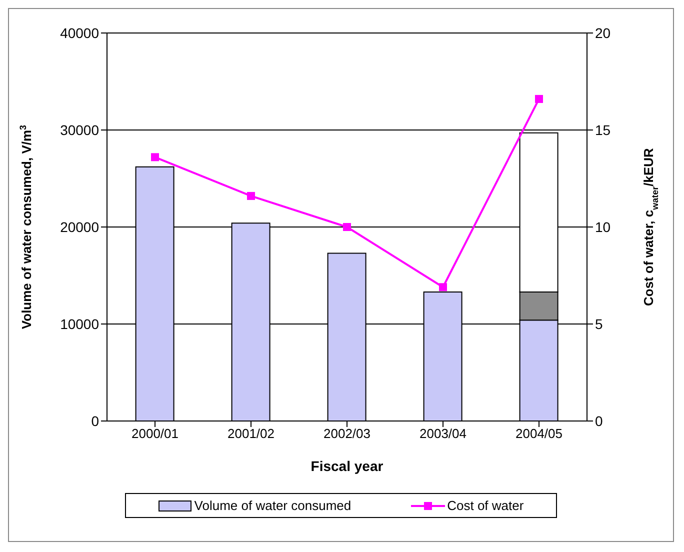  What do you see at coordinates (603, 130) in the screenshot?
I see `y2-tick-label: 15` at bounding box center [603, 130].